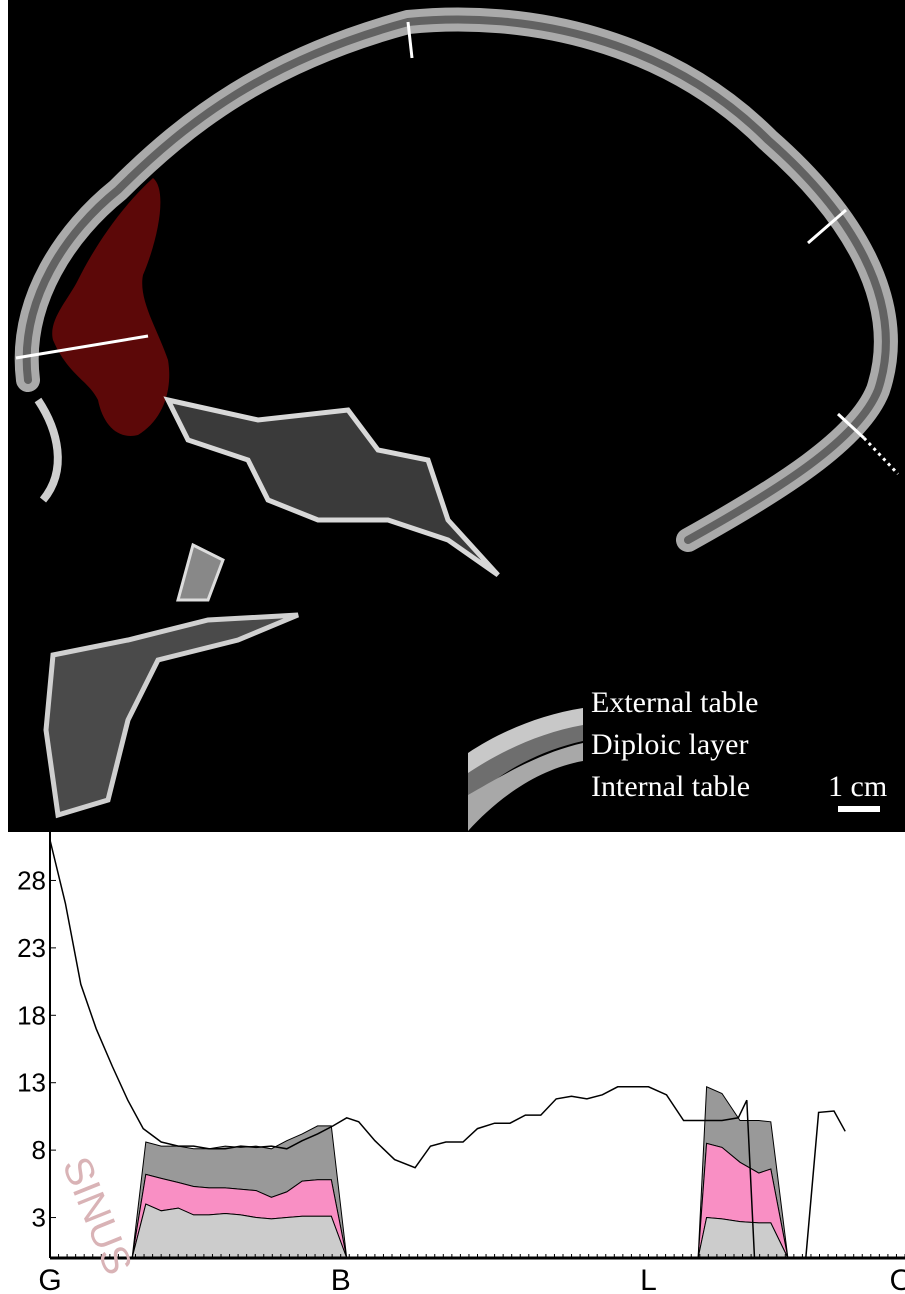 Image resolution: width=905 pixels, height=1294 pixels. Describe the element at coordinates (341, 1279) in the screenshot. I see `x-tick-label: B` at that location.